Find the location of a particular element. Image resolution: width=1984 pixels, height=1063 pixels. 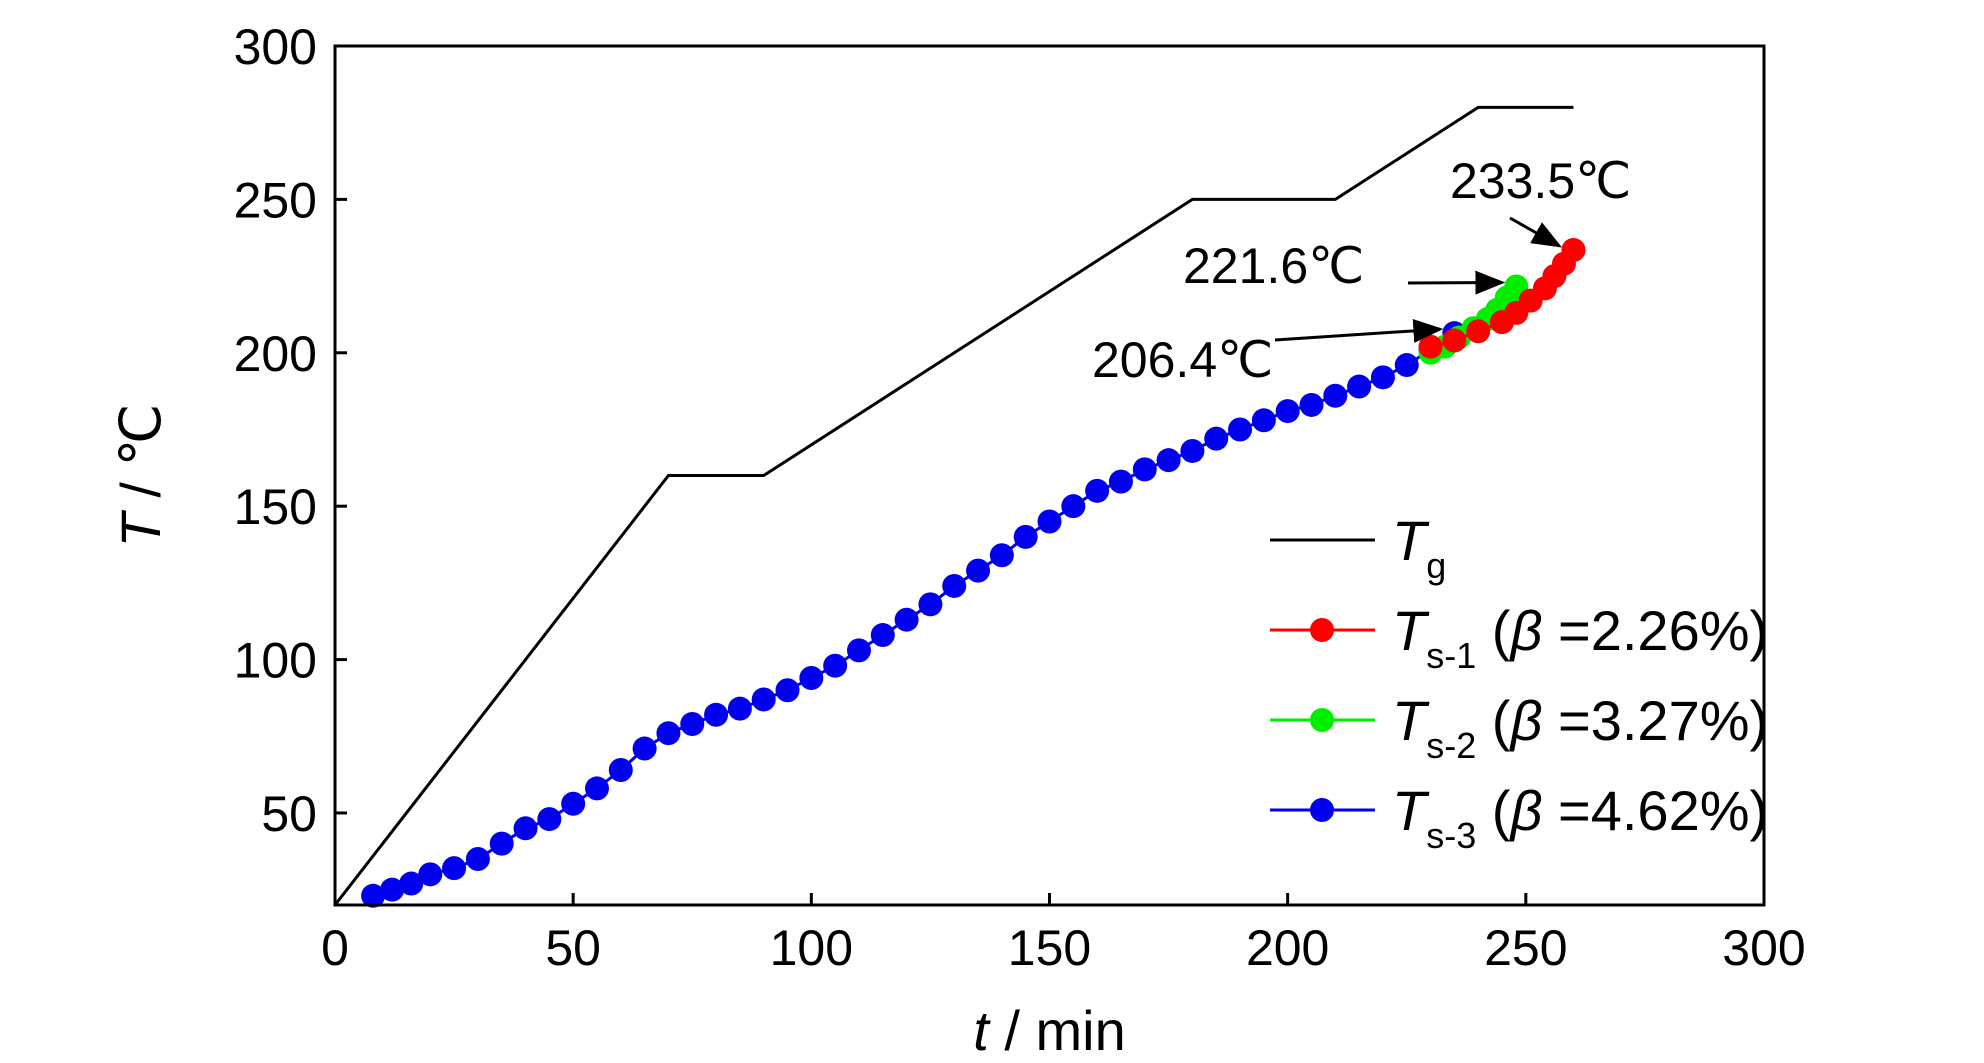

y-axis-var: T is located at coordinates (140, 528).